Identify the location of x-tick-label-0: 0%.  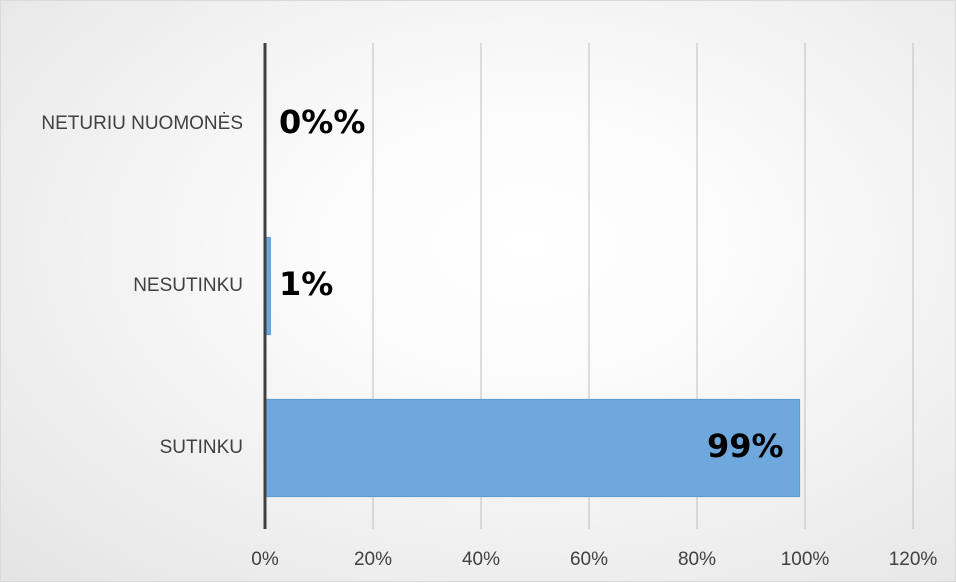
(265, 559).